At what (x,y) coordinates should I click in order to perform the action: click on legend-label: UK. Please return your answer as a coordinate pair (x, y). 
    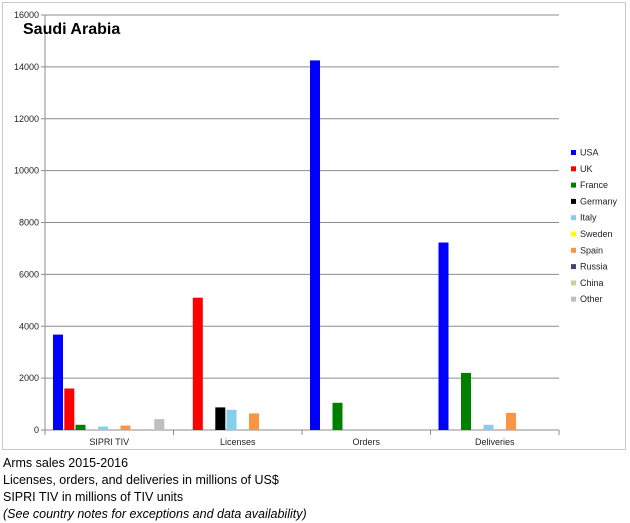
    Looking at the image, I should click on (586, 169).